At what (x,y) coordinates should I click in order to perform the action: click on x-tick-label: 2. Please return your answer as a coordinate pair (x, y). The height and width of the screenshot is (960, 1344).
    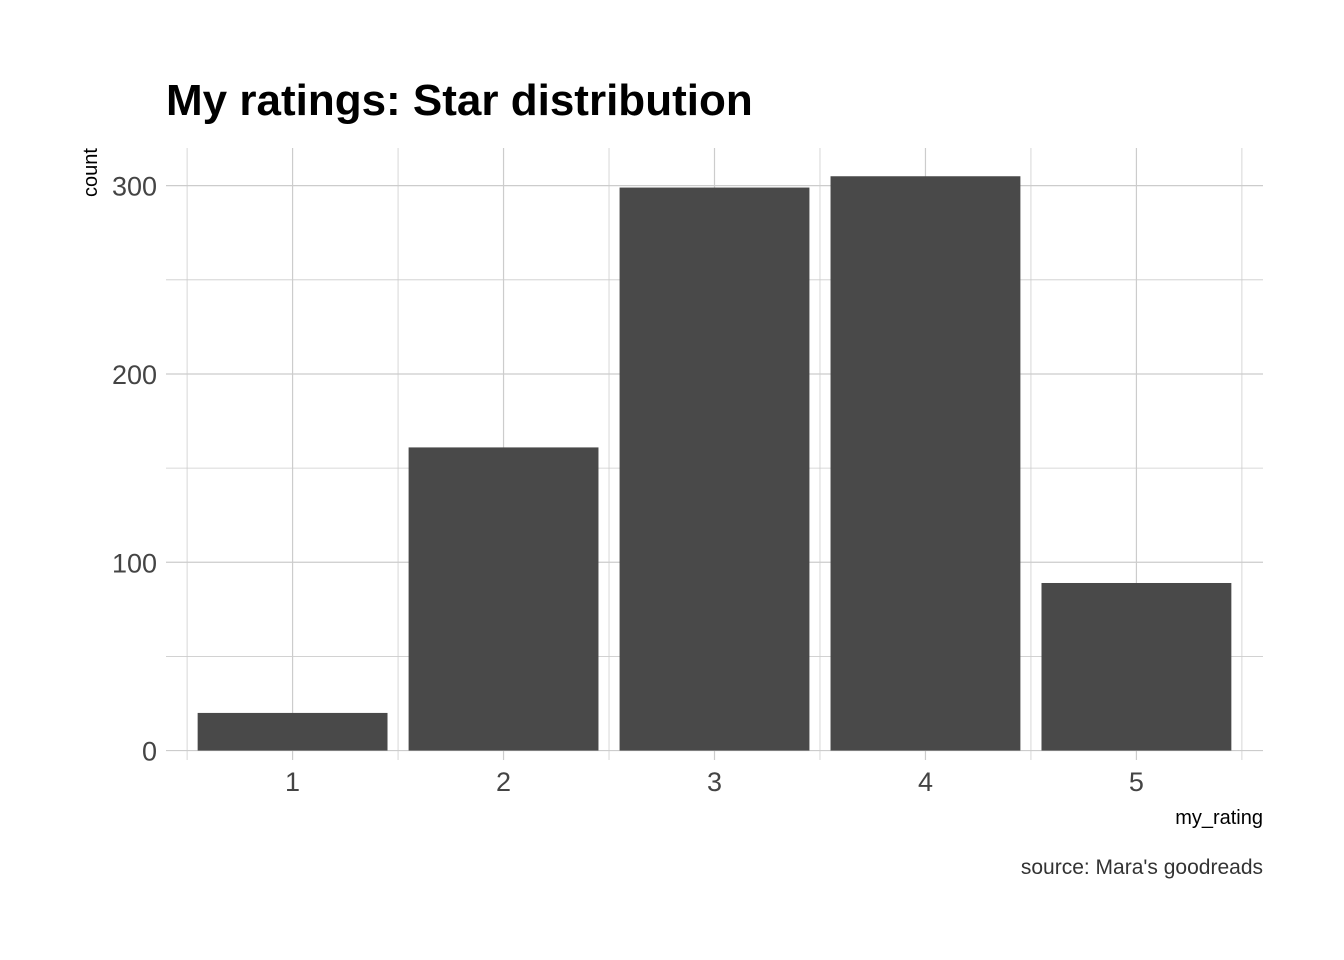
    Looking at the image, I should click on (503, 782).